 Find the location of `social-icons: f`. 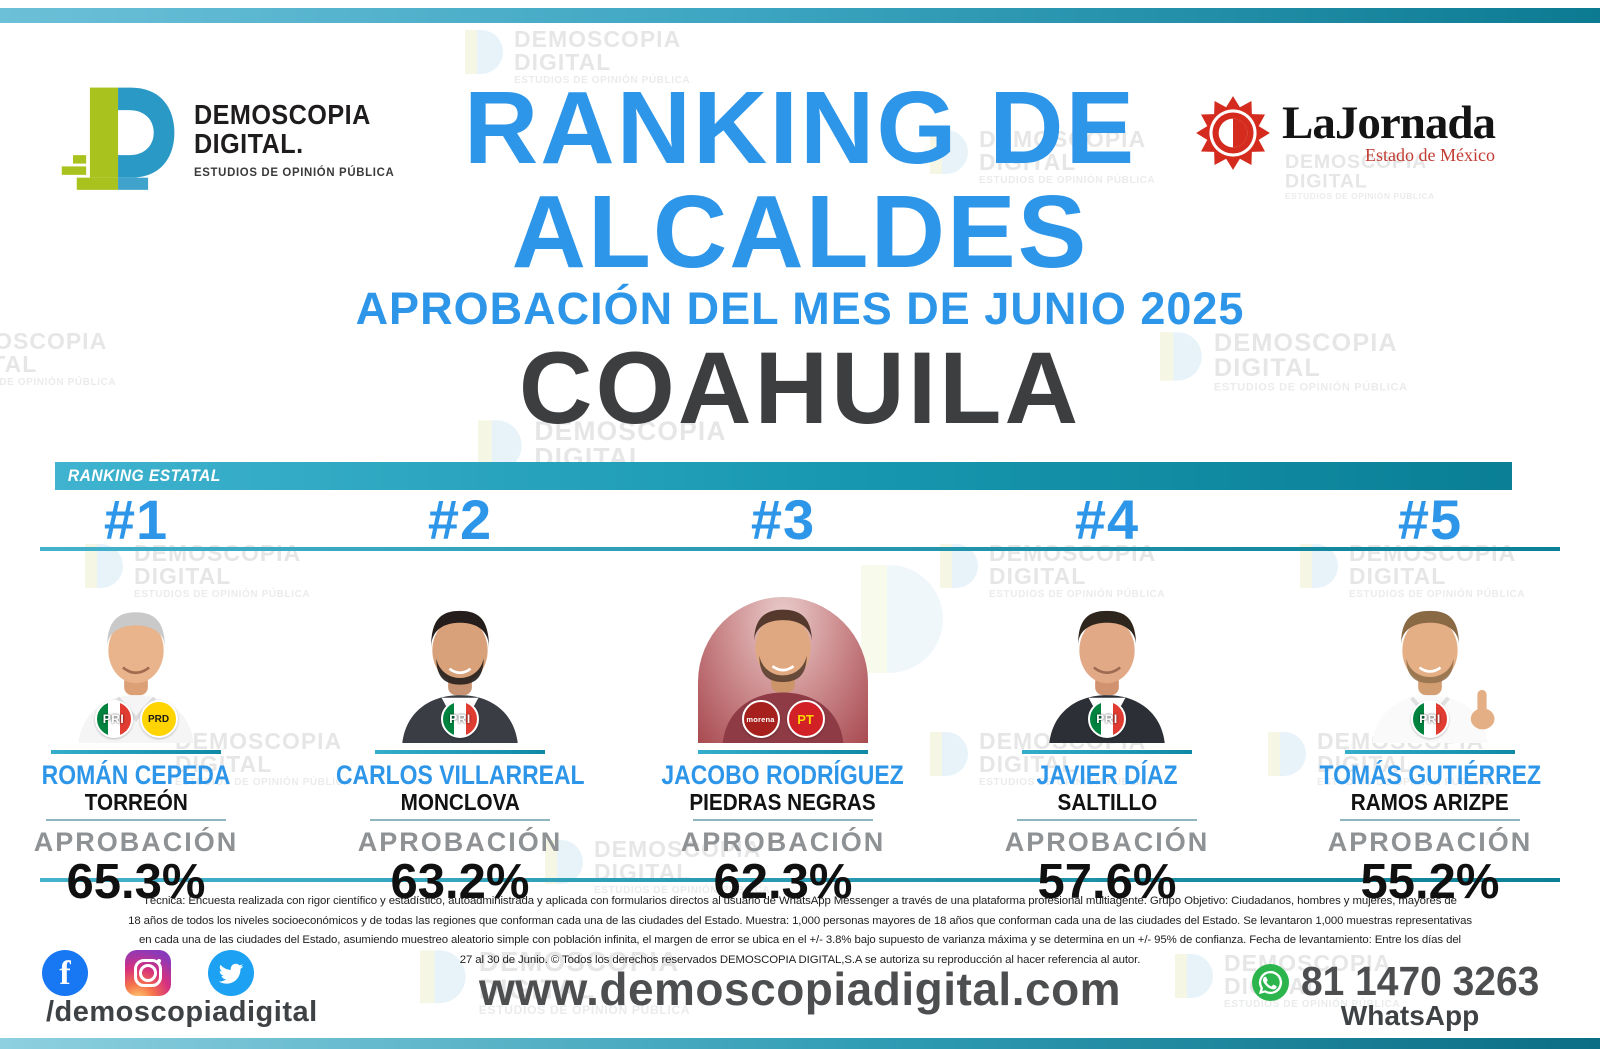

social-icons: f is located at coordinates (148, 973).